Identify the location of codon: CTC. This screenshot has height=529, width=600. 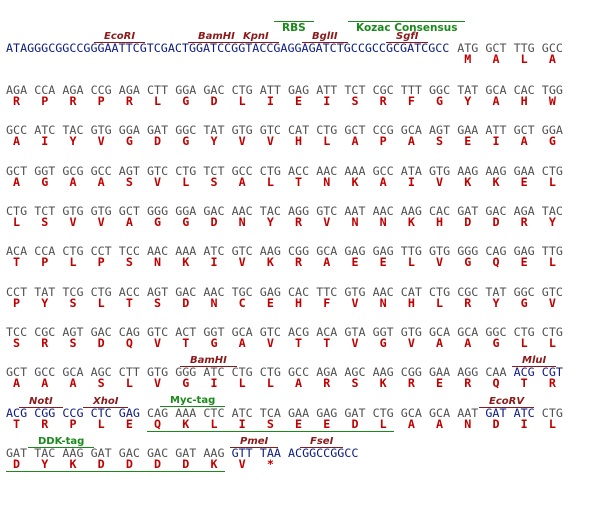
(214, 413).